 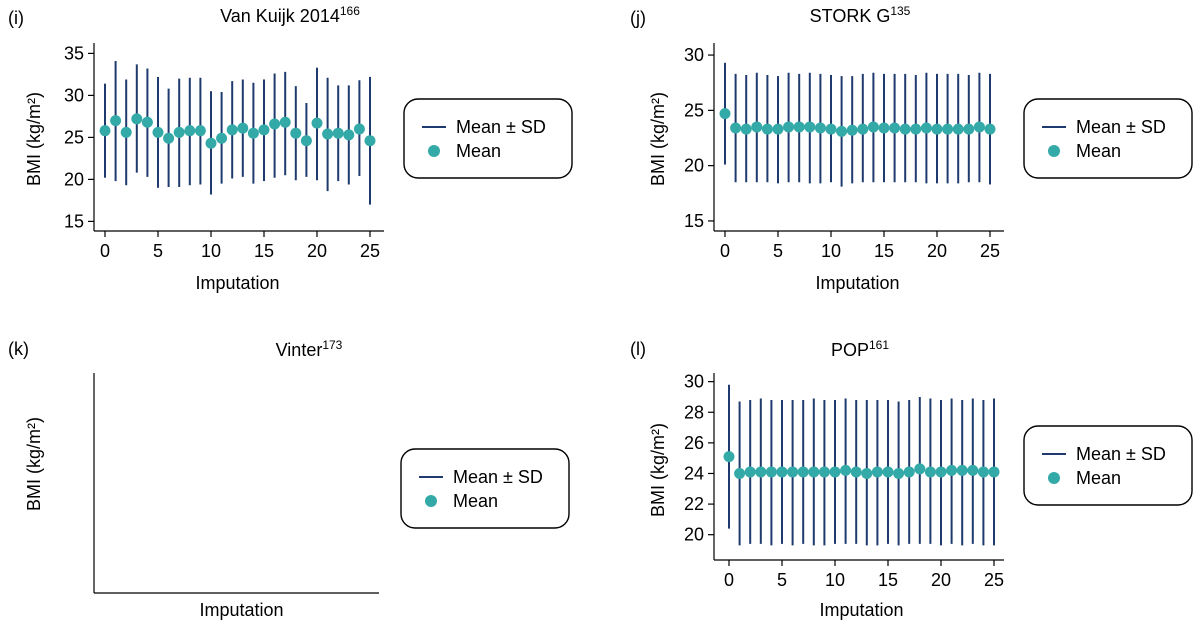 What do you see at coordinates (694, 110) in the screenshot?
I see `y-tick-label: 25` at bounding box center [694, 110].